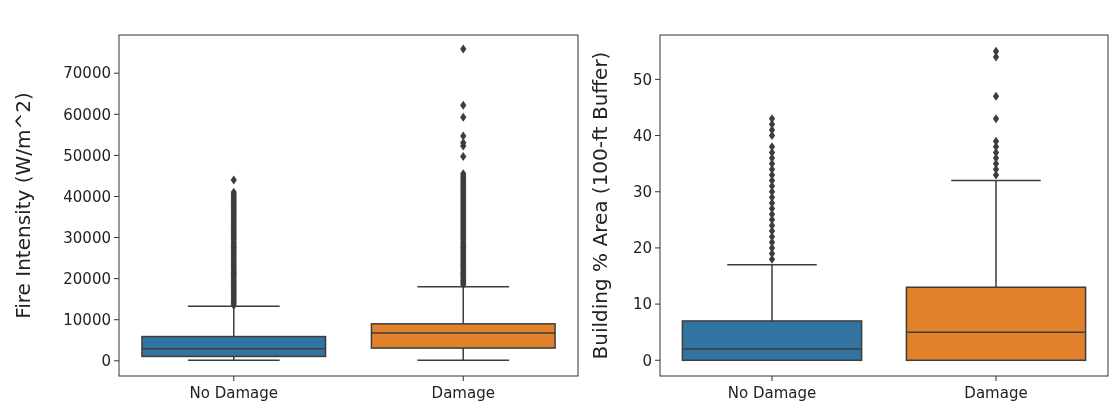  I want to click on y-tick-label: 50, so click(642, 79).